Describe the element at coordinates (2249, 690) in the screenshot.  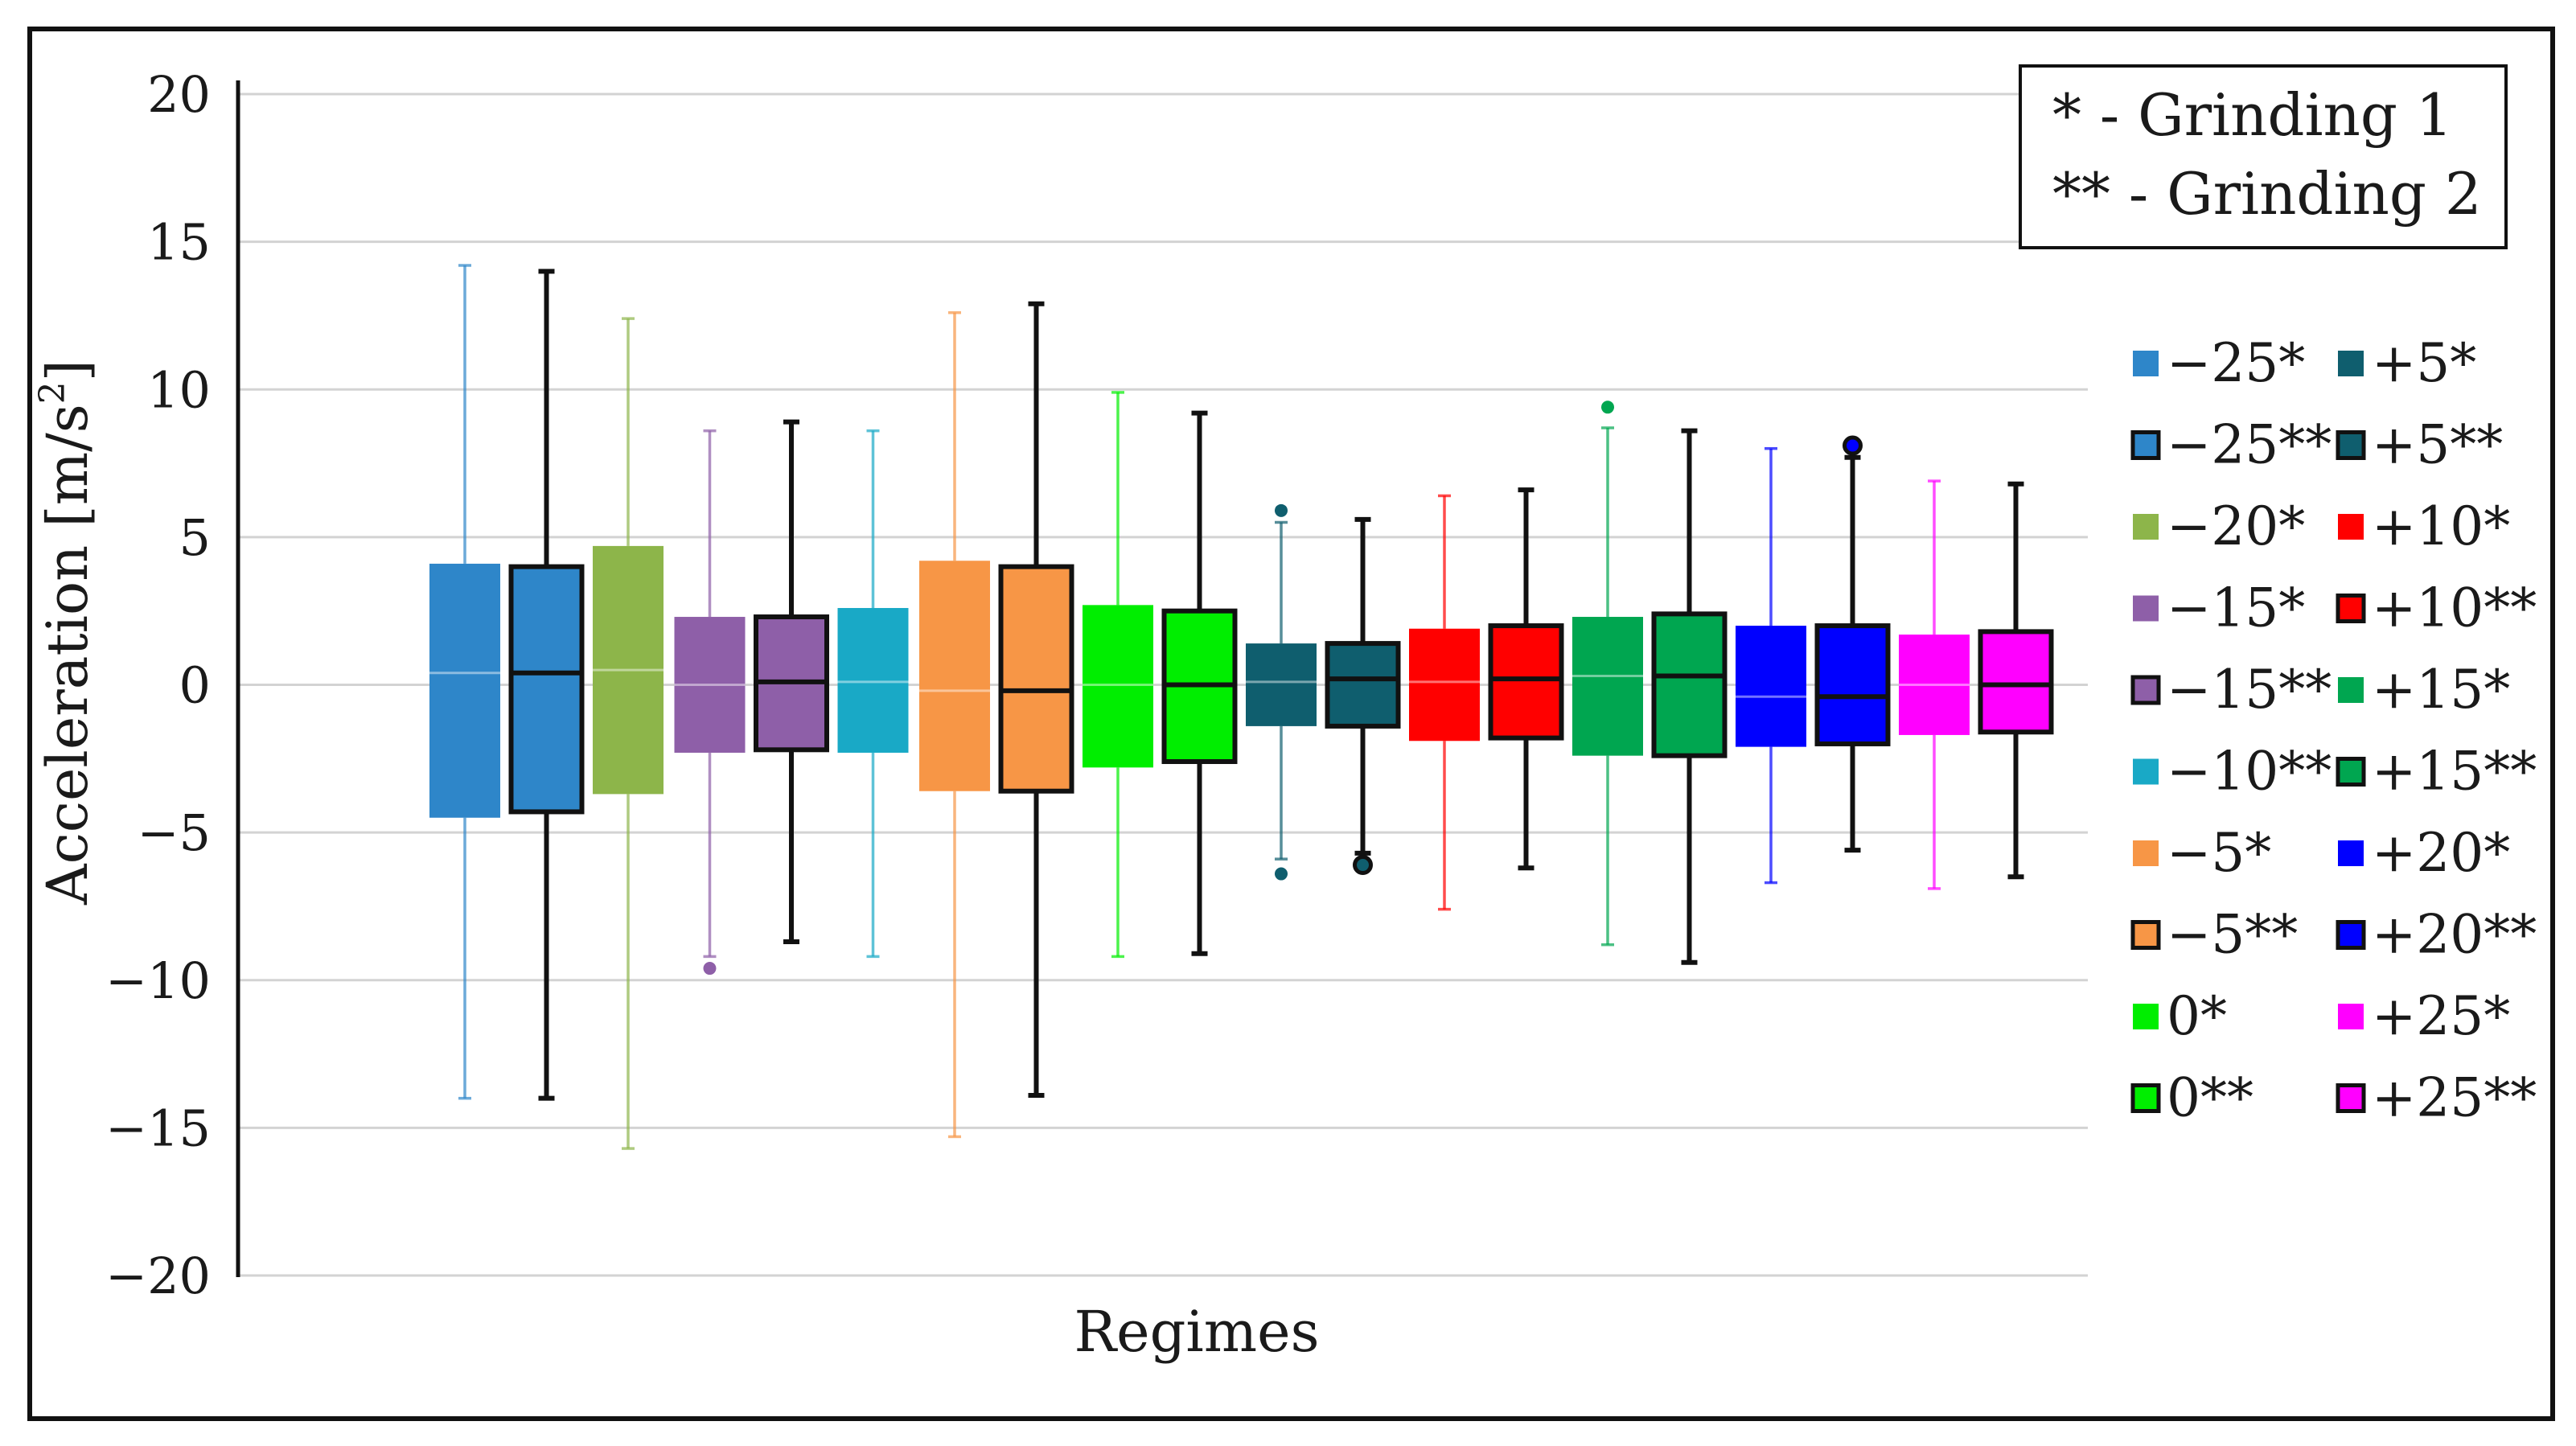
I see `legend-label: −15**` at that location.